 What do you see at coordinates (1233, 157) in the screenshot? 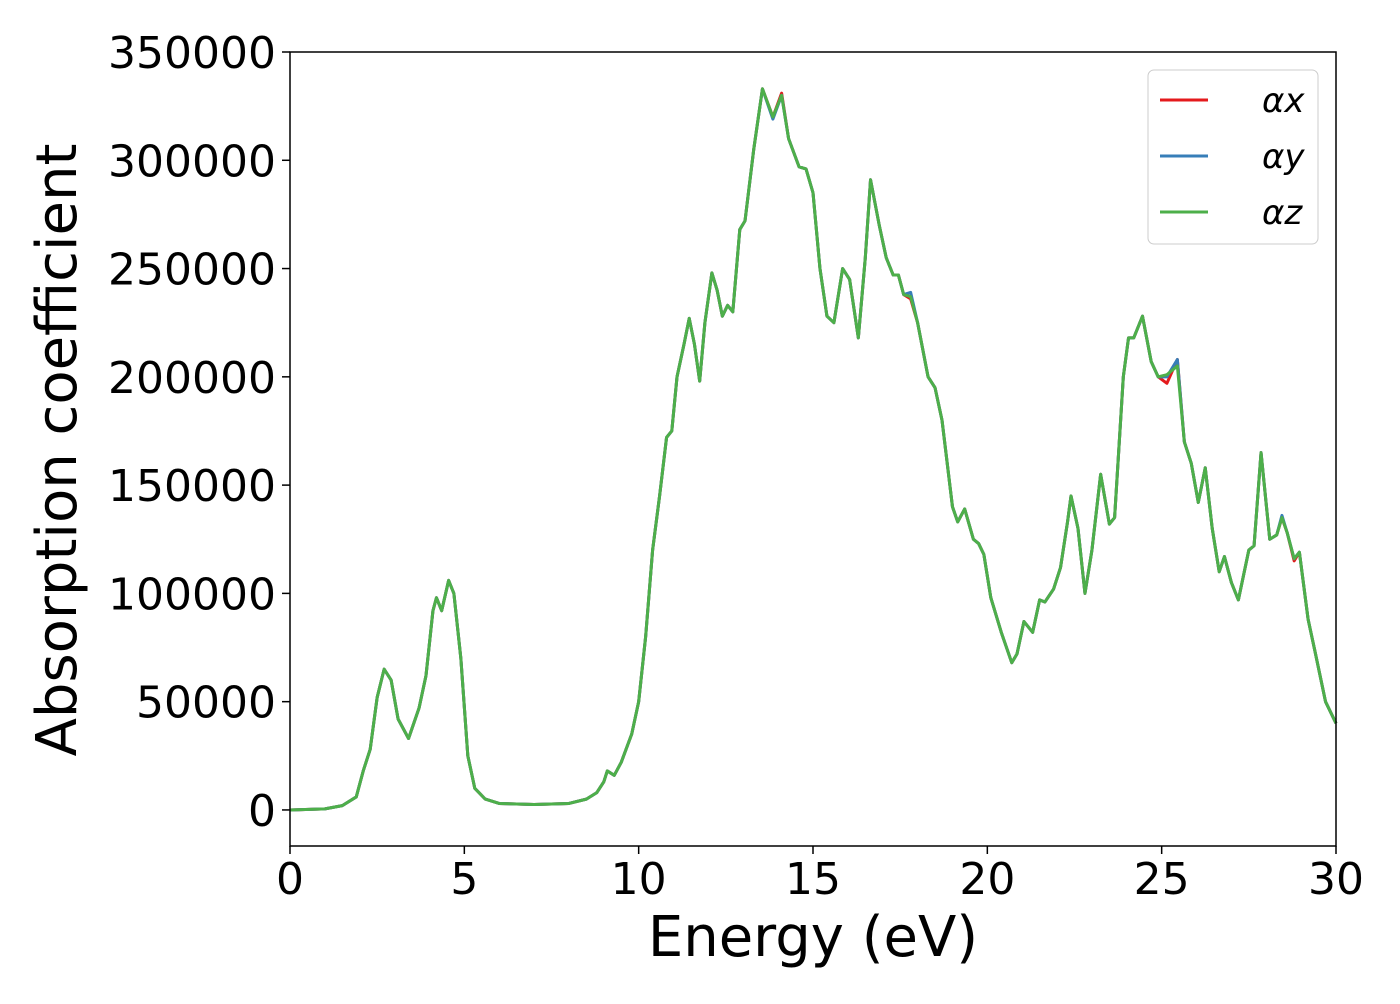
I see `legend-box` at bounding box center [1233, 157].